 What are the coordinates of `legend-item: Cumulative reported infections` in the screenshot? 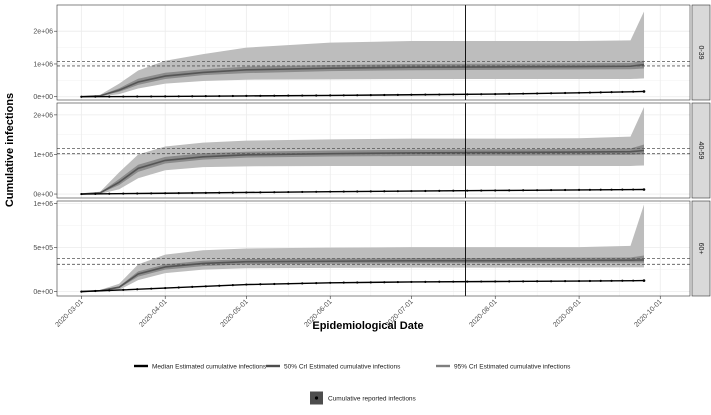 It's located at (363, 398).